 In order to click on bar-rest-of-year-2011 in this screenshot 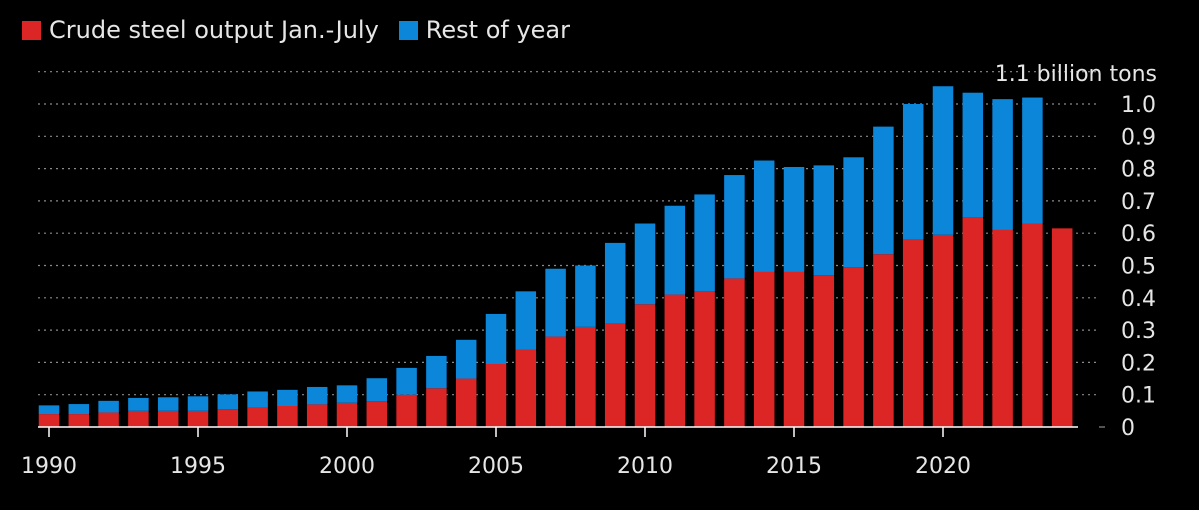, I will do `click(675, 250)`.